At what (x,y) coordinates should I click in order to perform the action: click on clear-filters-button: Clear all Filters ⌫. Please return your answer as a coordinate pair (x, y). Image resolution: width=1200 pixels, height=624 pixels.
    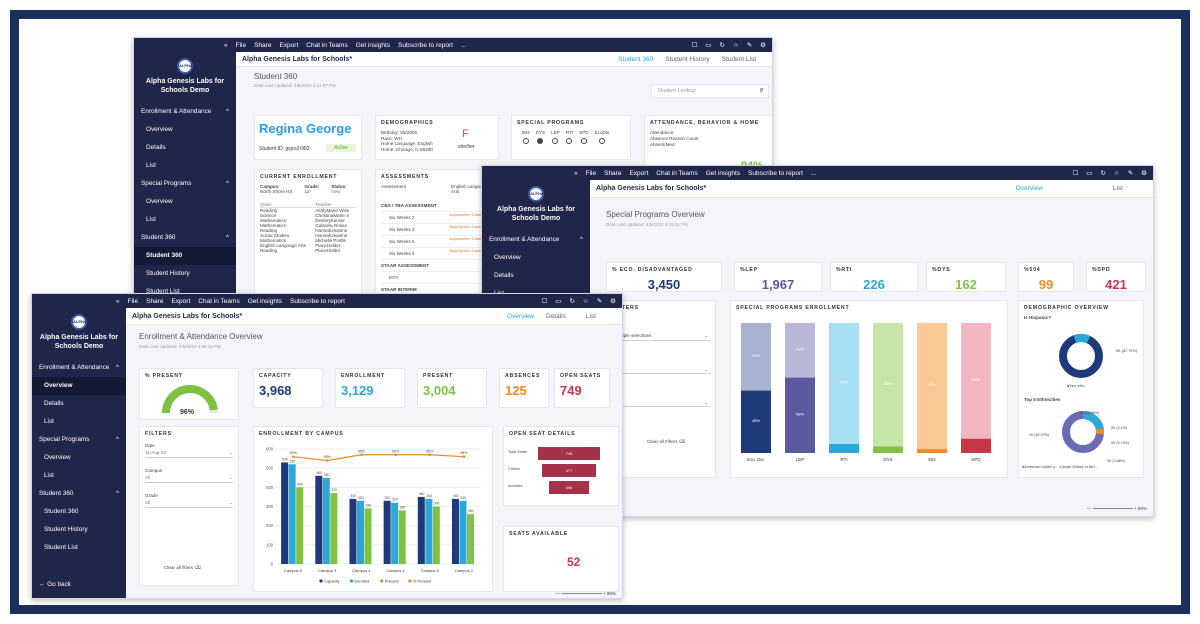
    Looking at the image, I should click on (666, 442).